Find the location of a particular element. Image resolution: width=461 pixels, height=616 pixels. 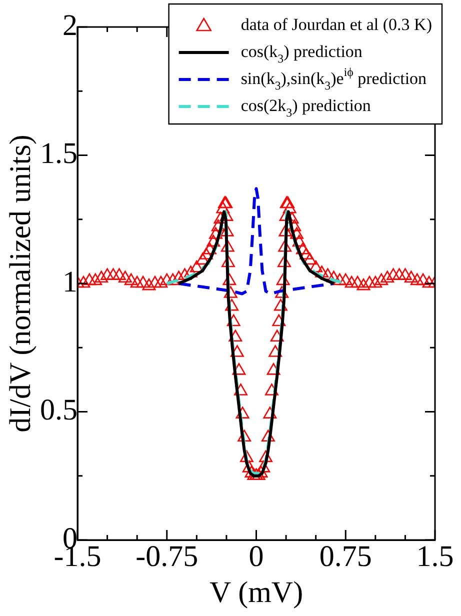

y-tick-label: 1.5 is located at coordinates (59, 153).